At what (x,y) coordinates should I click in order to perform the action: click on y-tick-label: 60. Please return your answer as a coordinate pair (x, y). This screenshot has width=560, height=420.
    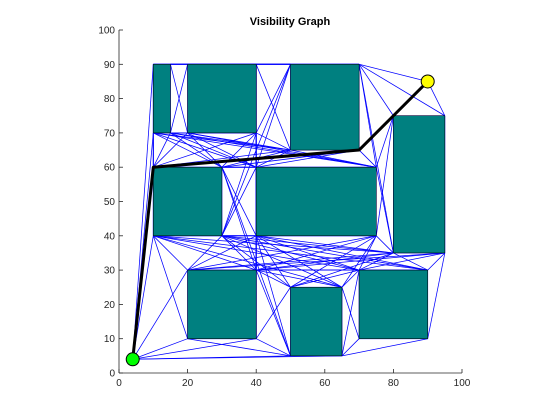
    Looking at the image, I should click on (110, 168).